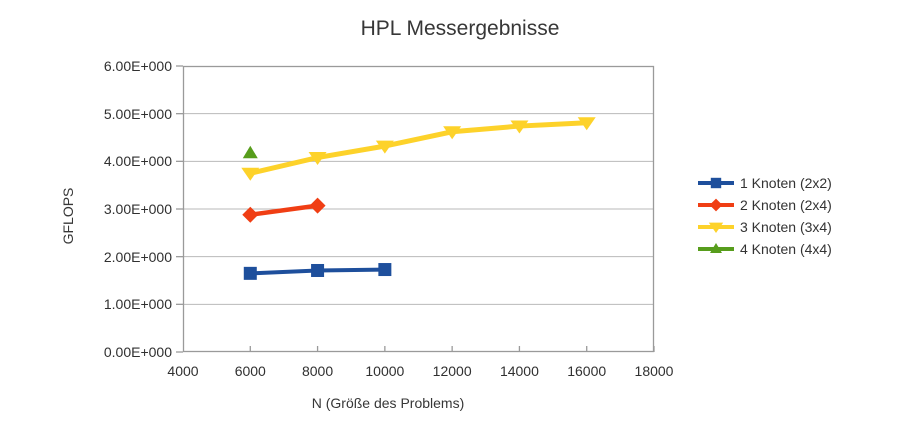 The image size is (898, 436). Describe the element at coordinates (250, 152) in the screenshot. I see `series-4-line` at that location.